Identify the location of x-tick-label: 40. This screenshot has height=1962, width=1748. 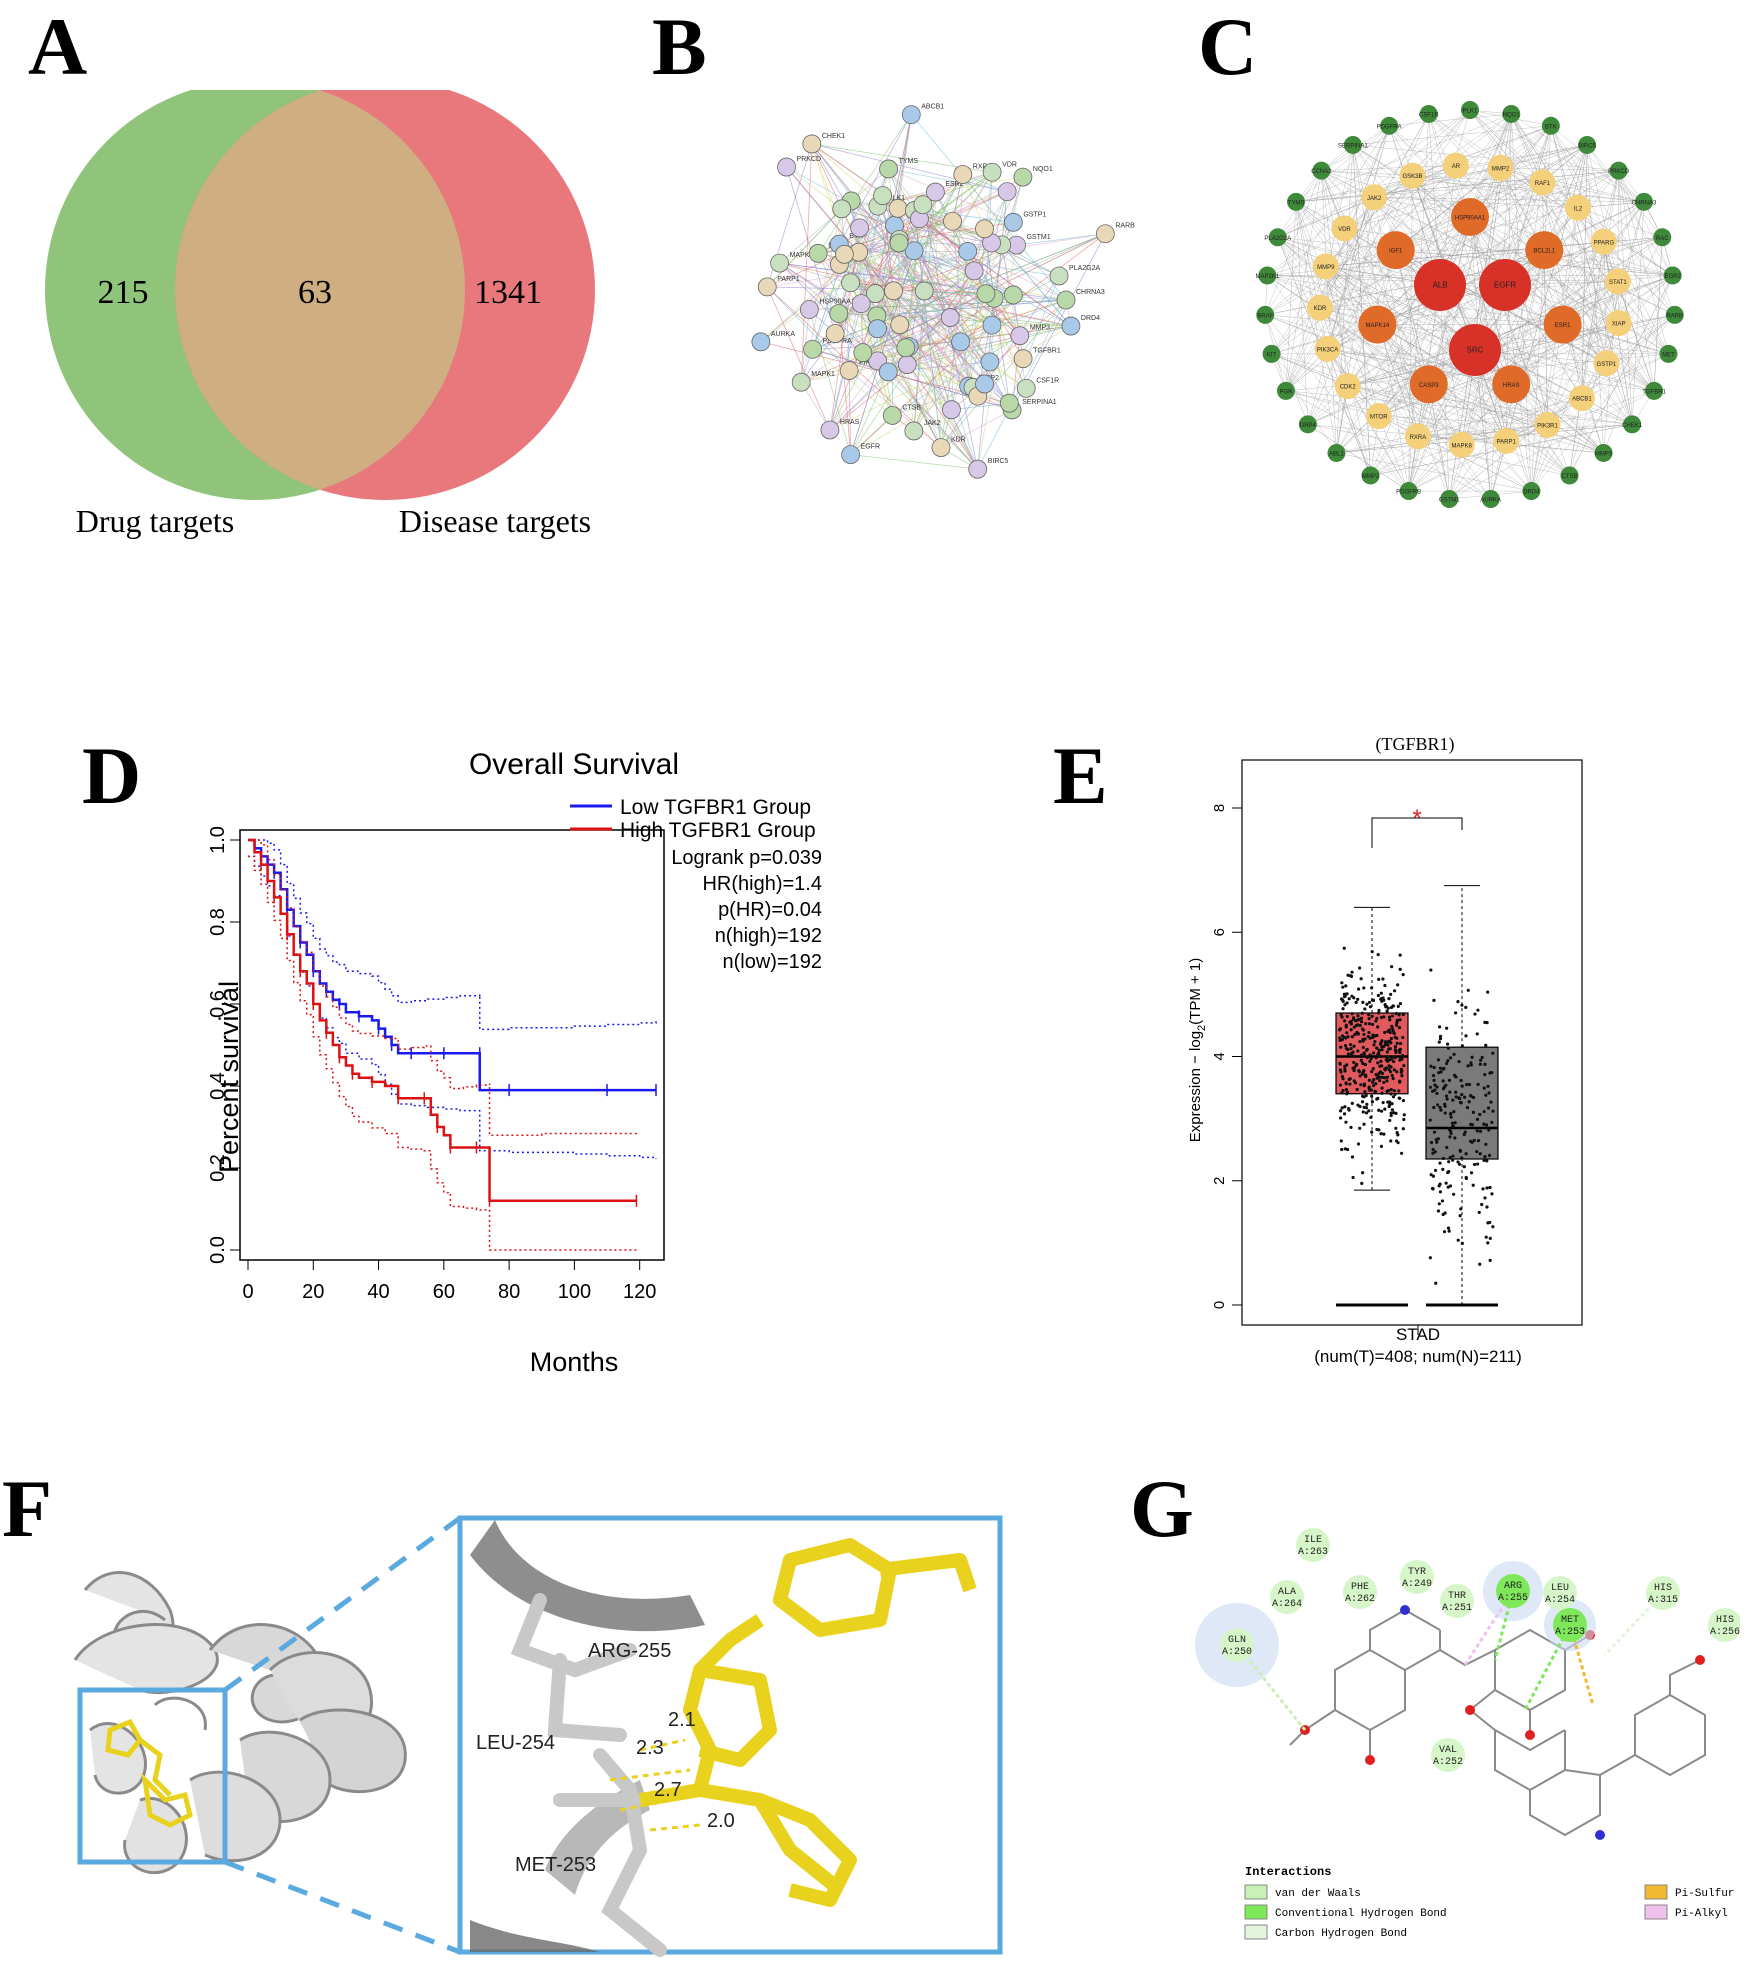
(378, 1292).